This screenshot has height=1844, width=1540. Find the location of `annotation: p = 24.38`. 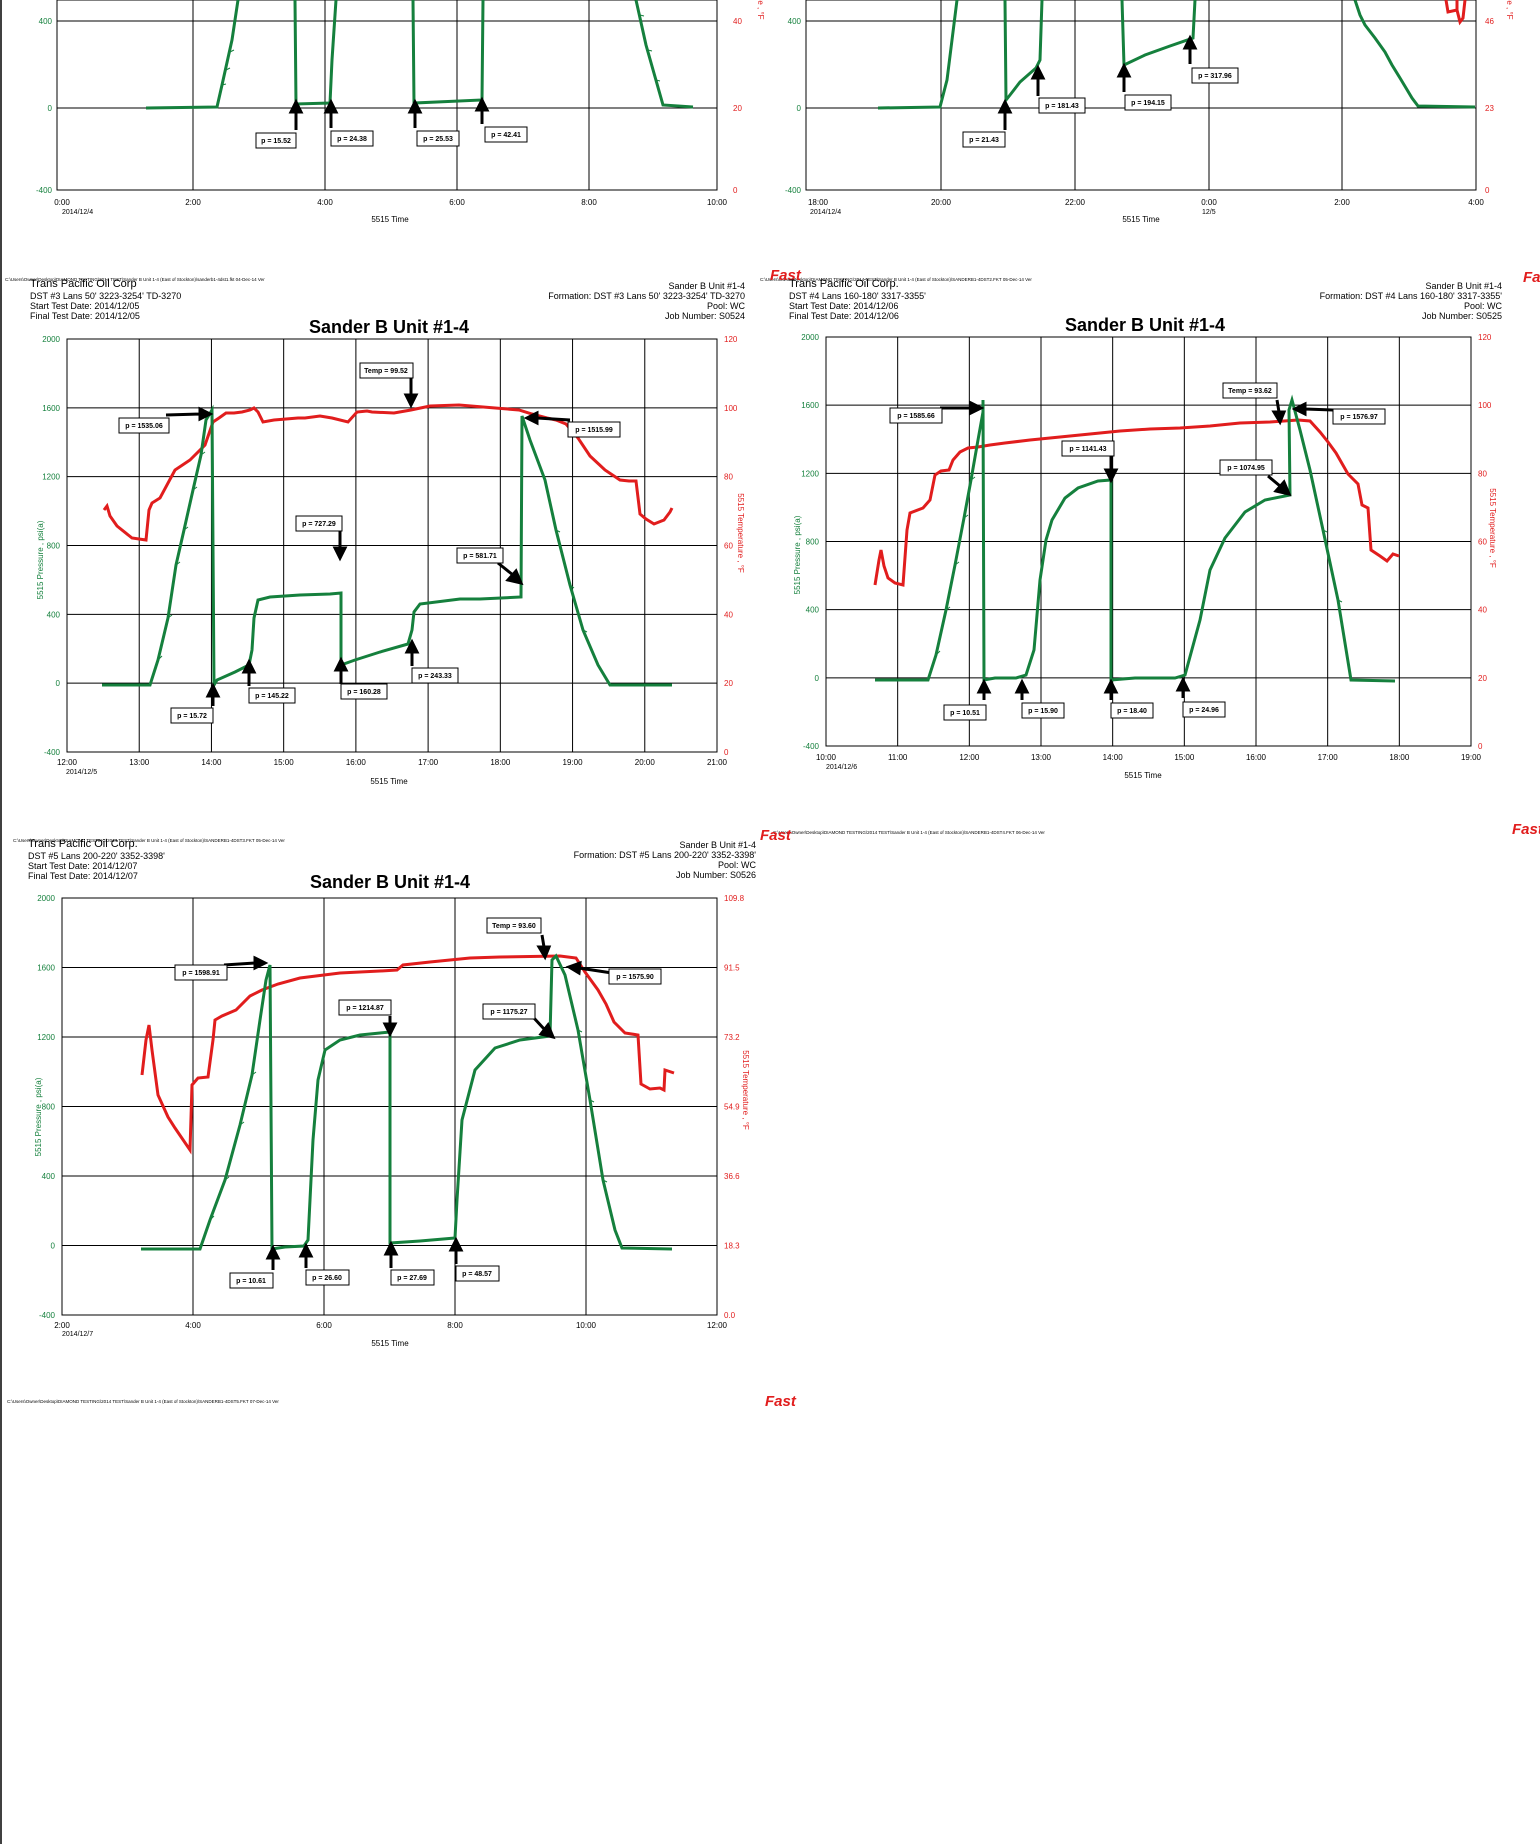

annotation: p = 24.38 is located at coordinates (348, 122).